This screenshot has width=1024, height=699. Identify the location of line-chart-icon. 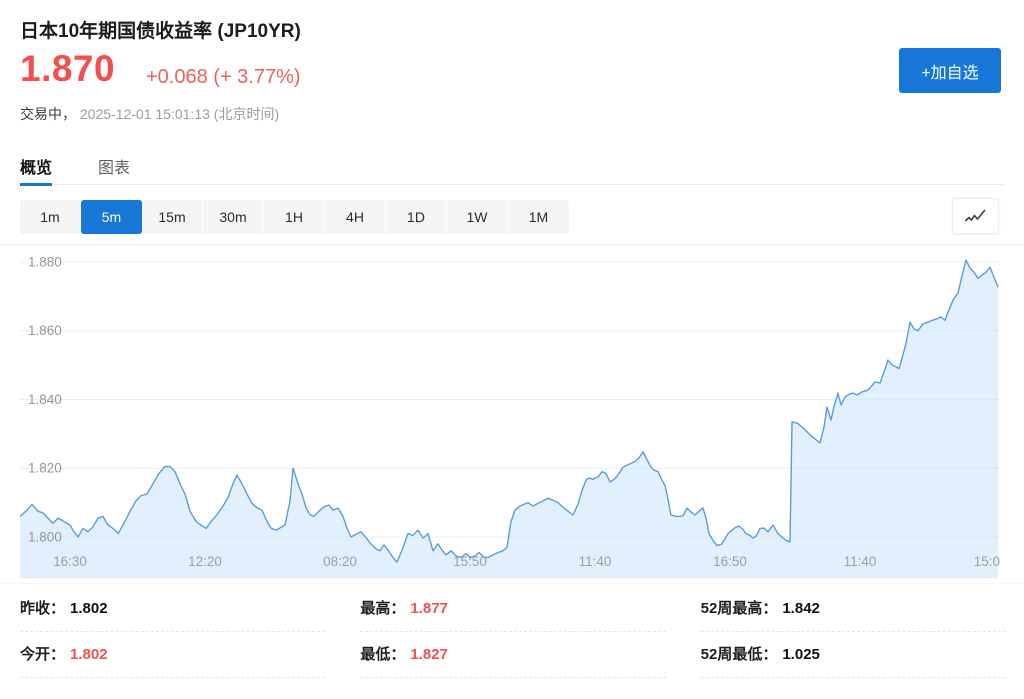
(974, 215).